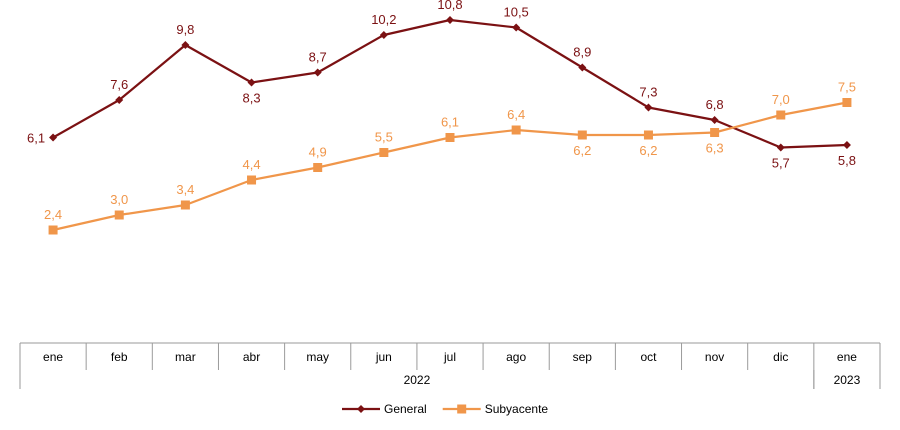  I want to click on data-label-subyacente: 7,5, so click(847, 87).